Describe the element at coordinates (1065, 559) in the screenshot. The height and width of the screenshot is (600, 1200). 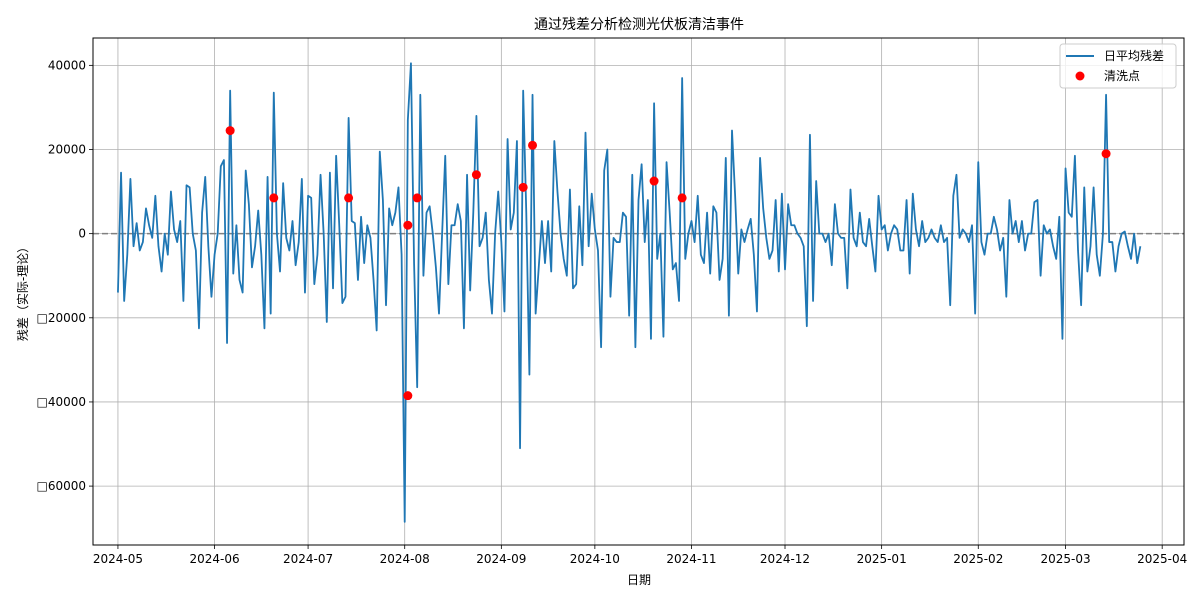
I see `x-tick-label: 2025-03` at that location.